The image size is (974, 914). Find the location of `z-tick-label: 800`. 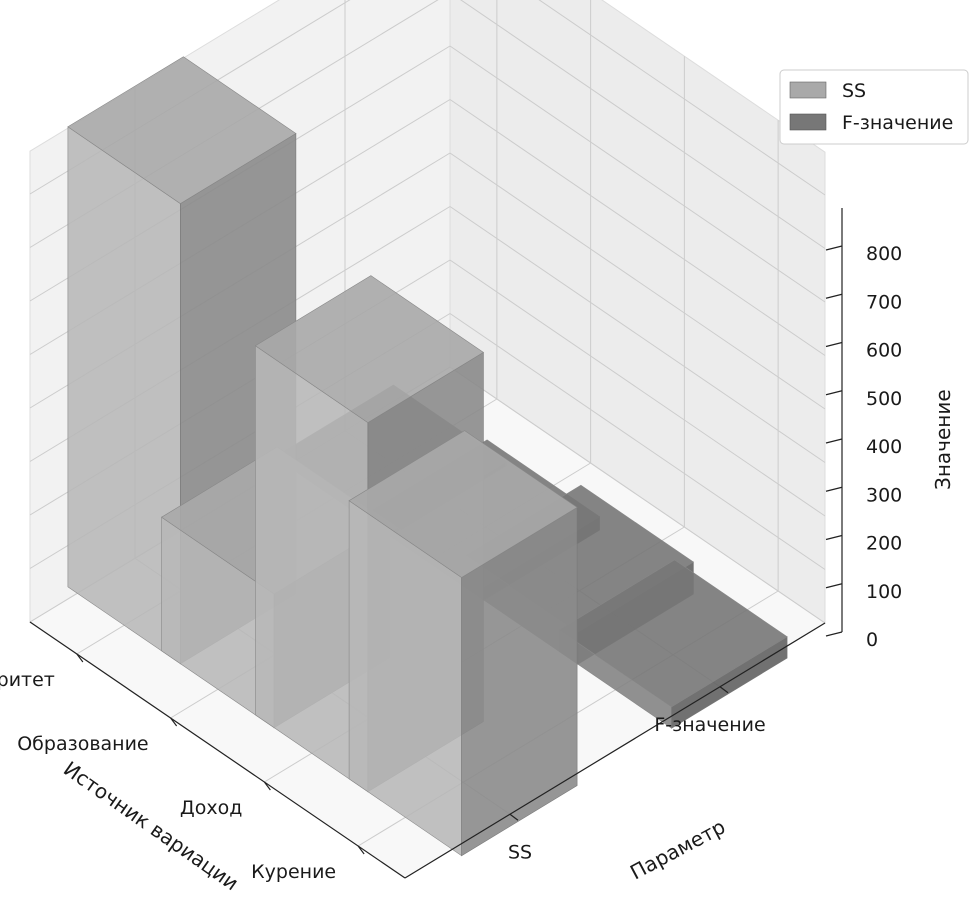

z-tick-label: 800 is located at coordinates (884, 254).